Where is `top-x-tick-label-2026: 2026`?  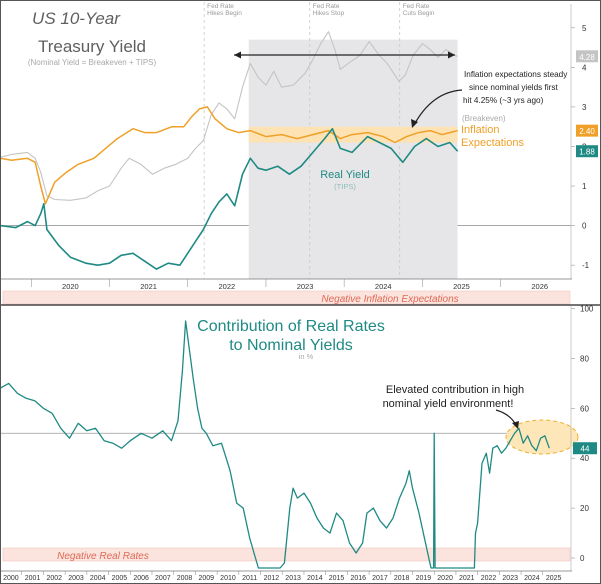 top-x-tick-label-2026: 2026 is located at coordinates (539, 286).